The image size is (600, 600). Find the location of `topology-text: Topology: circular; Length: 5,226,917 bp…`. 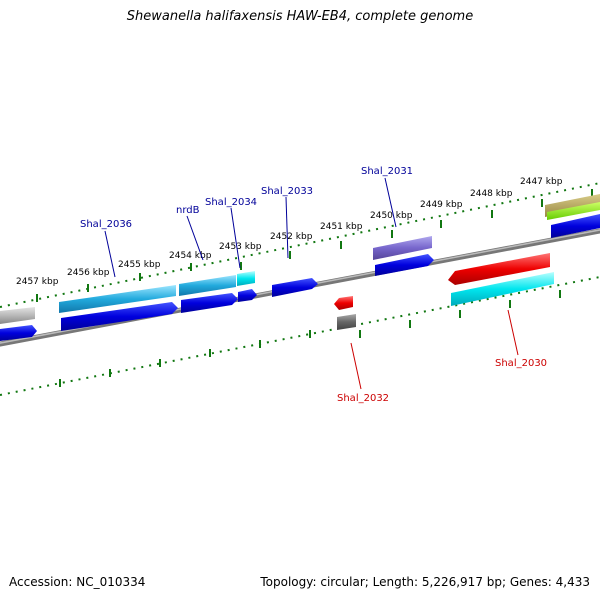

topology-text: Topology: circular; Length: 5,226,917 bp… is located at coordinates (425, 582).